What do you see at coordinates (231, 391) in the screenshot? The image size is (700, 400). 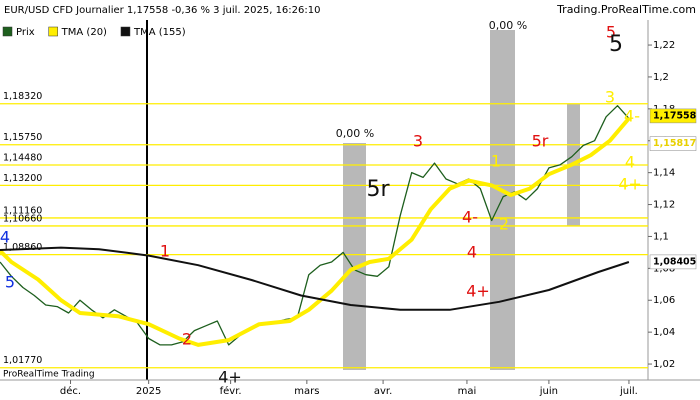 I see `x-tick-label: févr.` at bounding box center [231, 391].